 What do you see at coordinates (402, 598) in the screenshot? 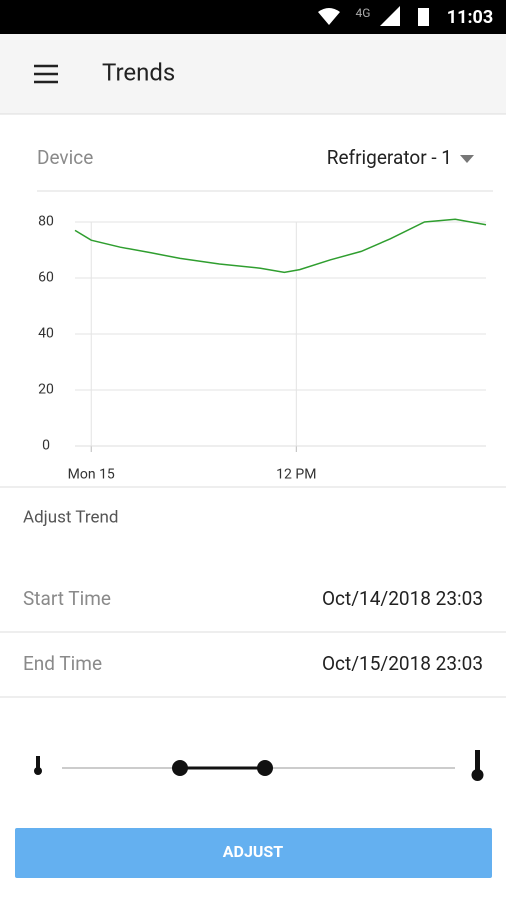
I see `start-time-value: Oct/14/2018 23:03` at bounding box center [402, 598].